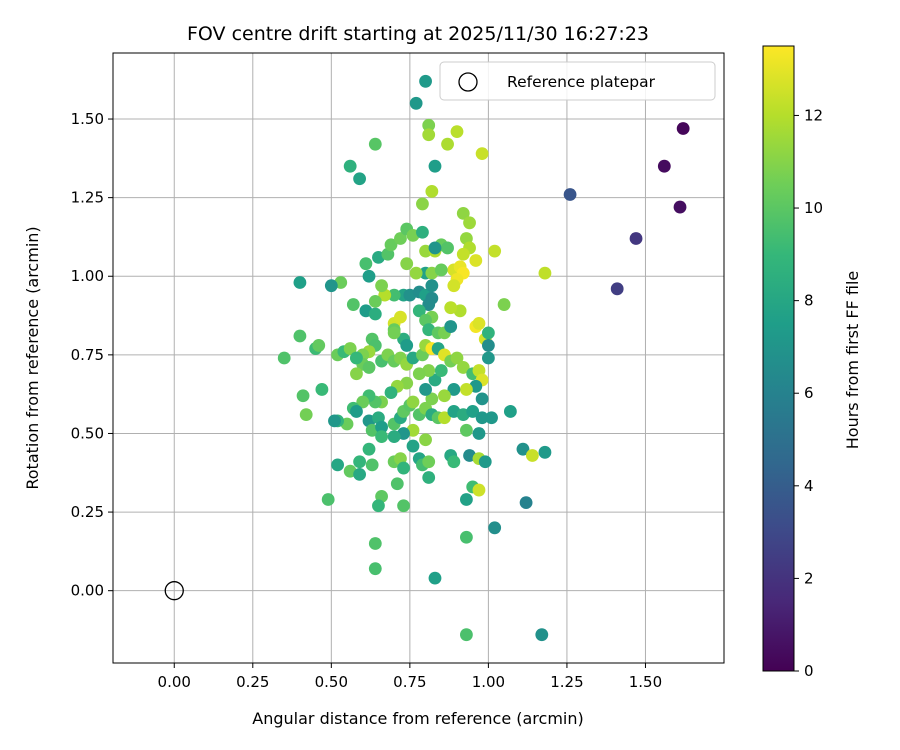 The width and height of the screenshot is (900, 750). I want to click on x-tick-label: 0.00, so click(174, 682).